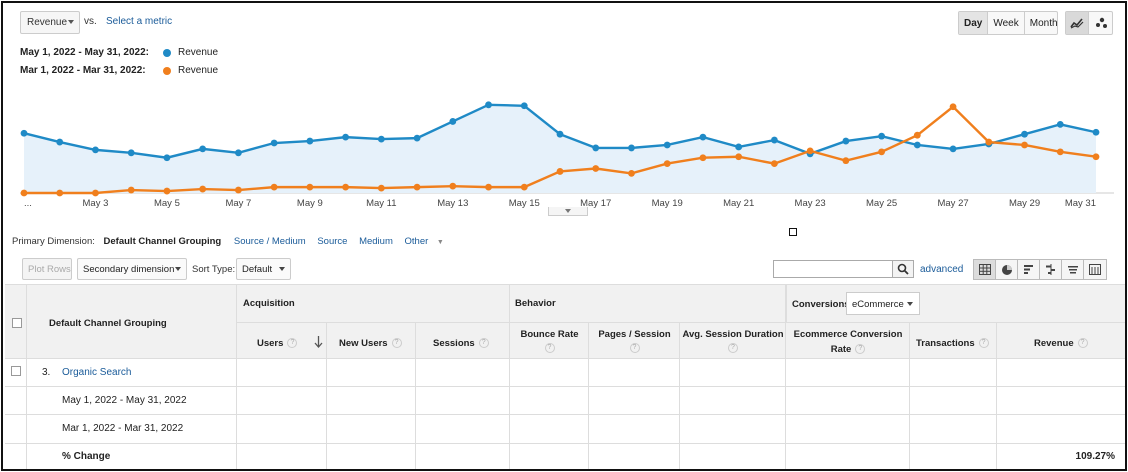 This screenshot has width=1128, height=472. I want to click on revenue-header: Revenue?, so click(1061, 343).